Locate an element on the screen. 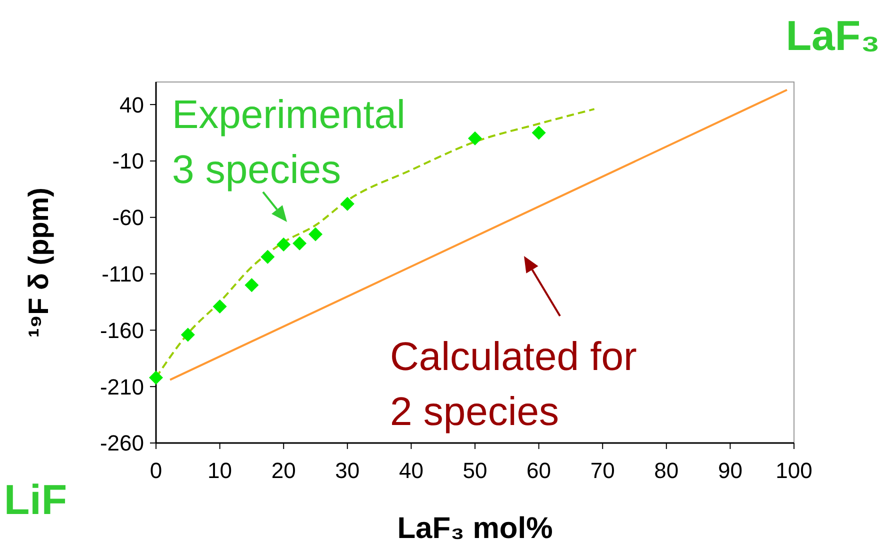 This screenshot has width=885, height=550. x-tick-label: 50 is located at coordinates (475, 470).